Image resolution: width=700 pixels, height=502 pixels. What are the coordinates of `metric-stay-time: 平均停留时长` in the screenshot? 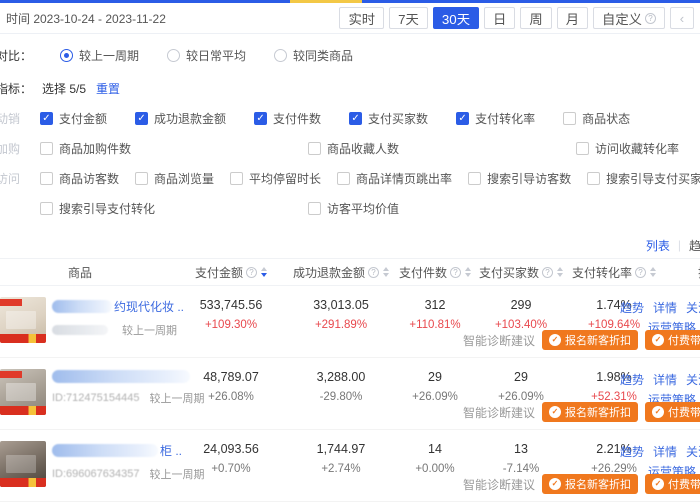 It's located at (275, 178).